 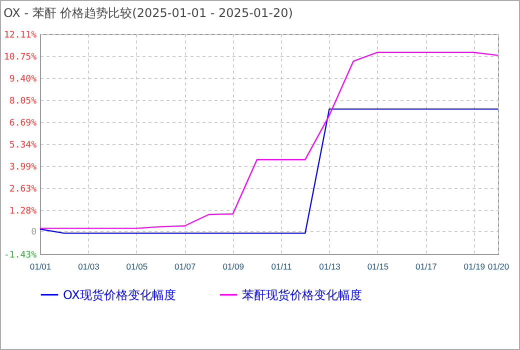 What do you see at coordinates (185, 267) in the screenshot?
I see `x-tick-label: 01/07` at bounding box center [185, 267].